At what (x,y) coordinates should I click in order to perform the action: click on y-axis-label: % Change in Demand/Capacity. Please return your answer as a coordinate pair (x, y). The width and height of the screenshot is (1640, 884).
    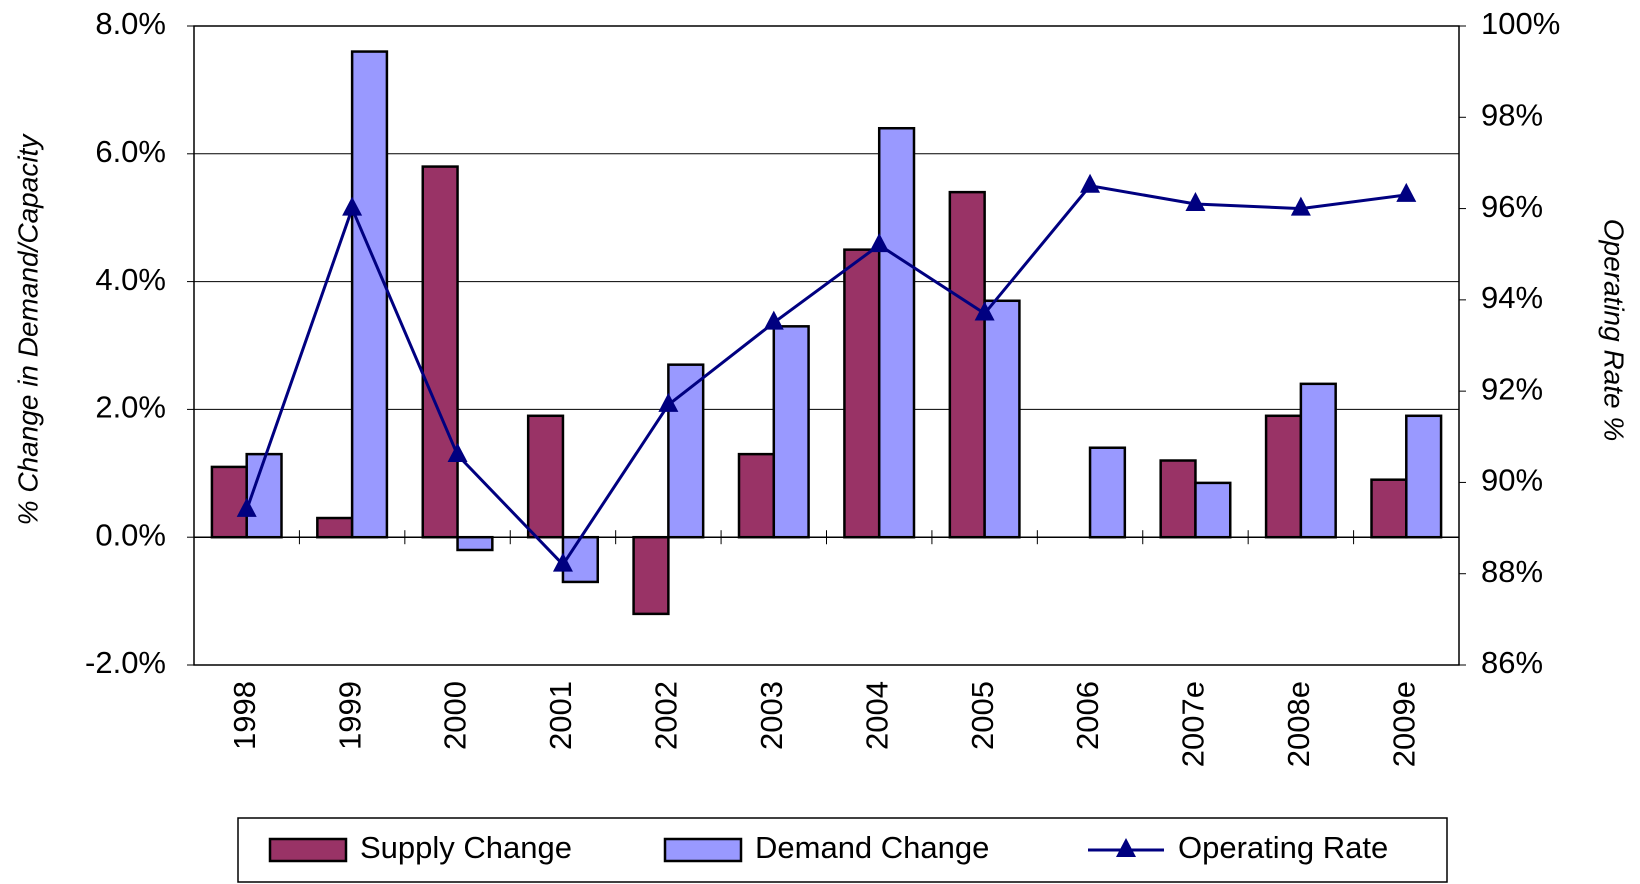
    Looking at the image, I should click on (27, 329).